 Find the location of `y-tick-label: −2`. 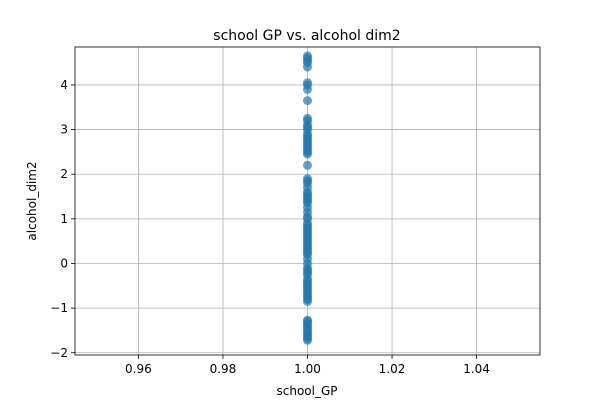

y-tick-label: −2 is located at coordinates (59, 353).